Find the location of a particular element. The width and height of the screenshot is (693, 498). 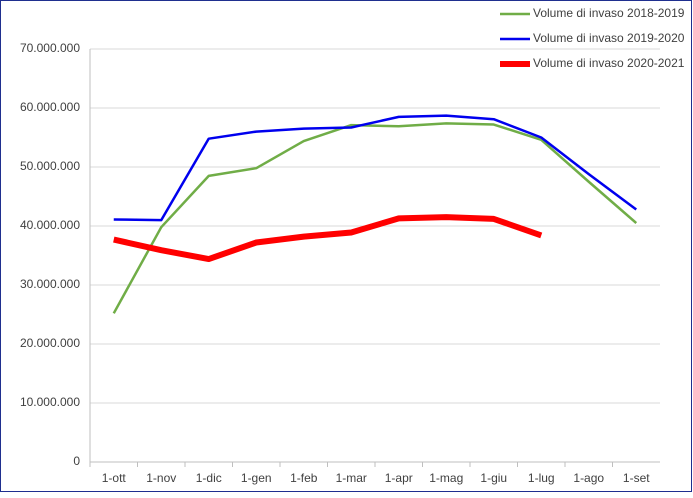

legend-label: Volume di invaso 2019-2020 is located at coordinates (609, 38).